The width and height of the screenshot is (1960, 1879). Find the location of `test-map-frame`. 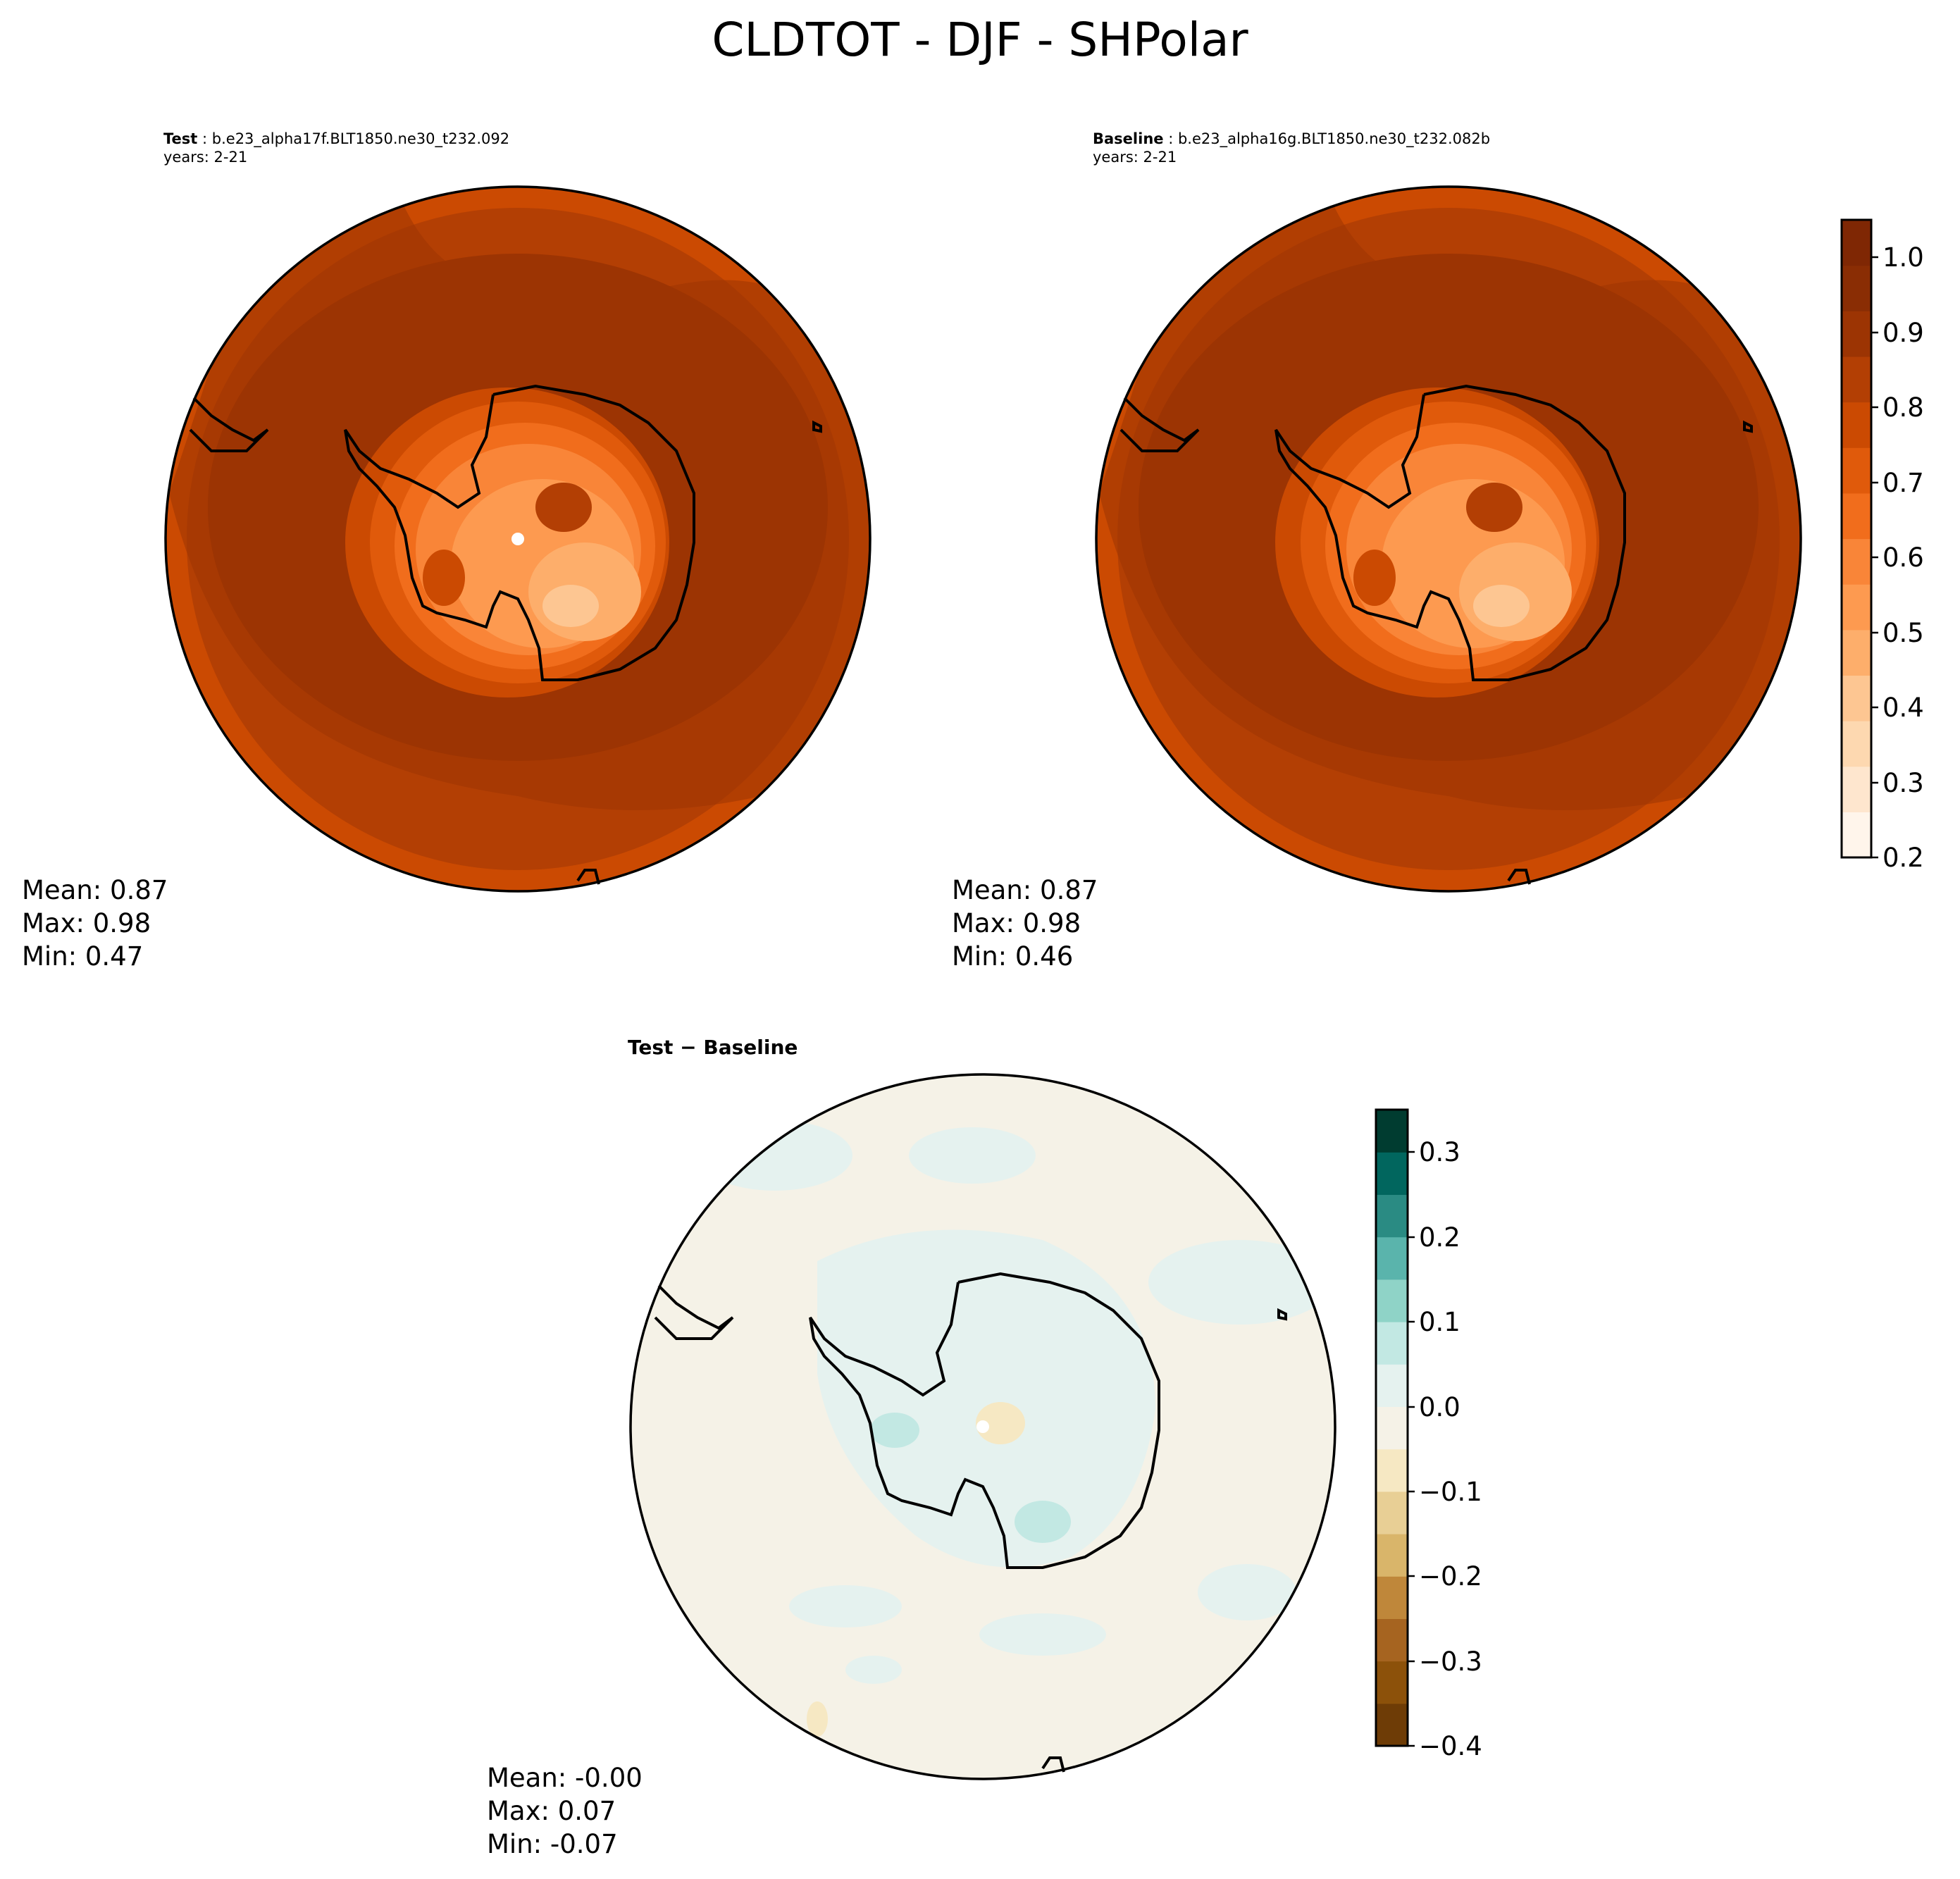

test-map-frame is located at coordinates (518, 539).